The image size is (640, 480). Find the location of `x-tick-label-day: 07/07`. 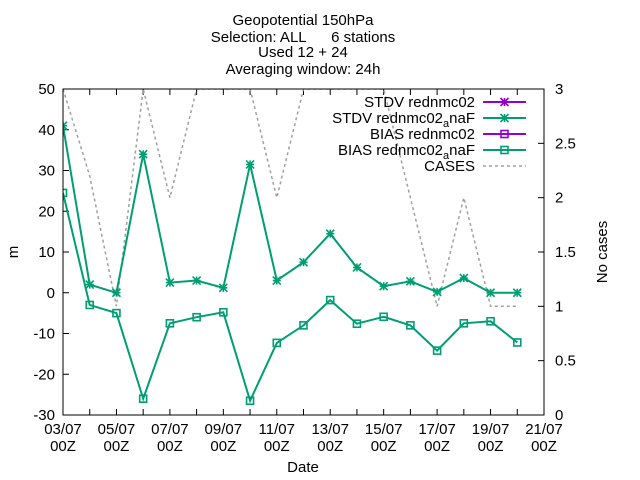

x-tick-label-day: 07/07 is located at coordinates (170, 429).